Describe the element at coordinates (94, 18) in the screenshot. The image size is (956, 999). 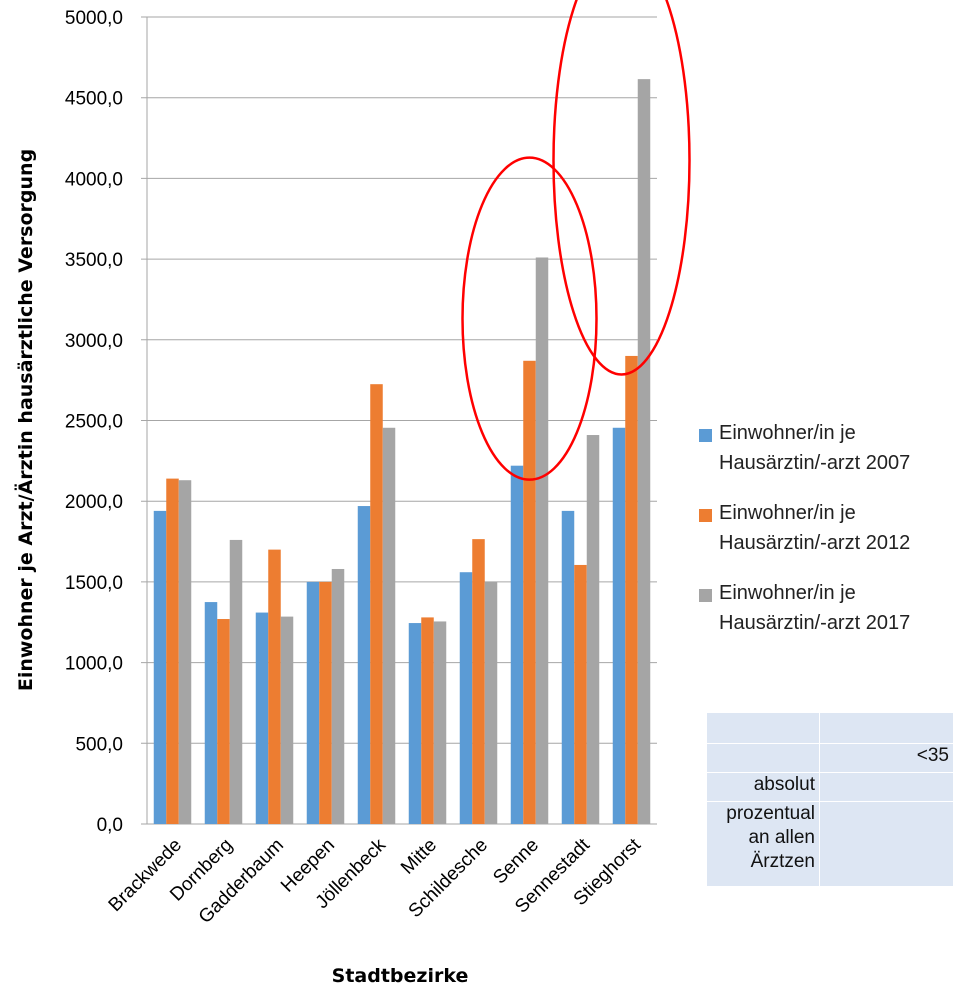
I see `y-tick-label: 5000,0` at that location.